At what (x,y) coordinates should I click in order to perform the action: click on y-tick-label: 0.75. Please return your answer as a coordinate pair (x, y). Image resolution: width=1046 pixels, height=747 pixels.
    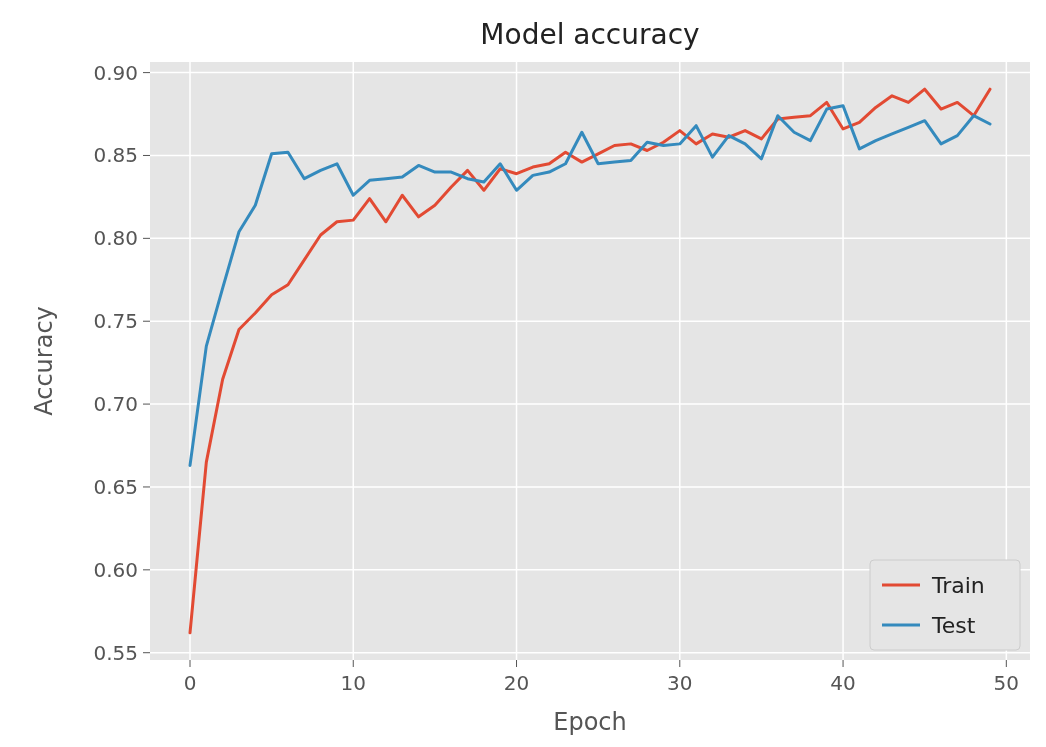
    Looking at the image, I should click on (115, 321).